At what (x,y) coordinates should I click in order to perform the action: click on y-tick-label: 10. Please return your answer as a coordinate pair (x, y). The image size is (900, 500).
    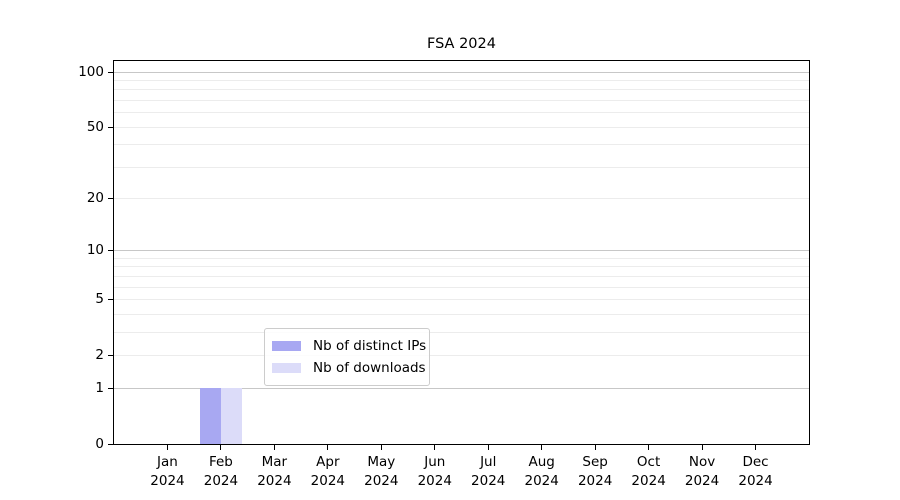
    Looking at the image, I should click on (95, 250).